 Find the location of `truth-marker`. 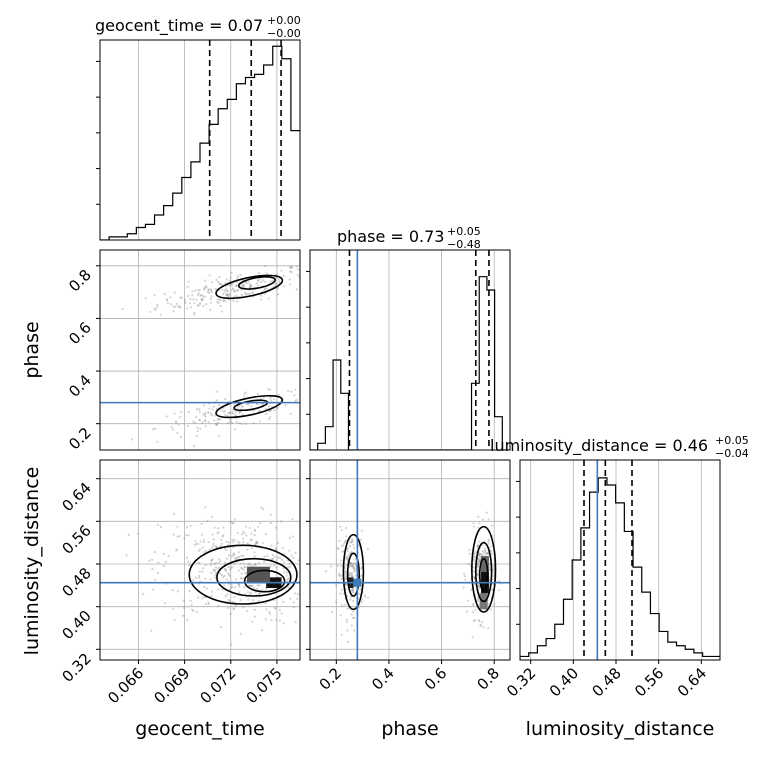

truth-marker is located at coordinates (357, 582).